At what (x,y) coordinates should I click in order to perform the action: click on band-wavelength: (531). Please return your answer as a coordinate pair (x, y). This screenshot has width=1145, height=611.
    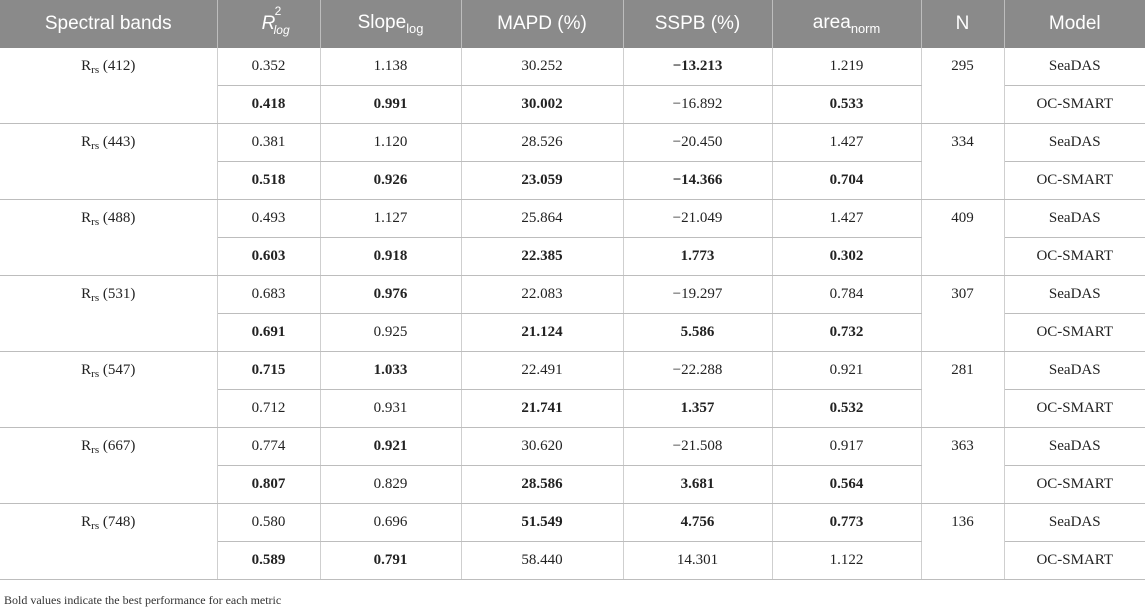
    Looking at the image, I should click on (119, 294).